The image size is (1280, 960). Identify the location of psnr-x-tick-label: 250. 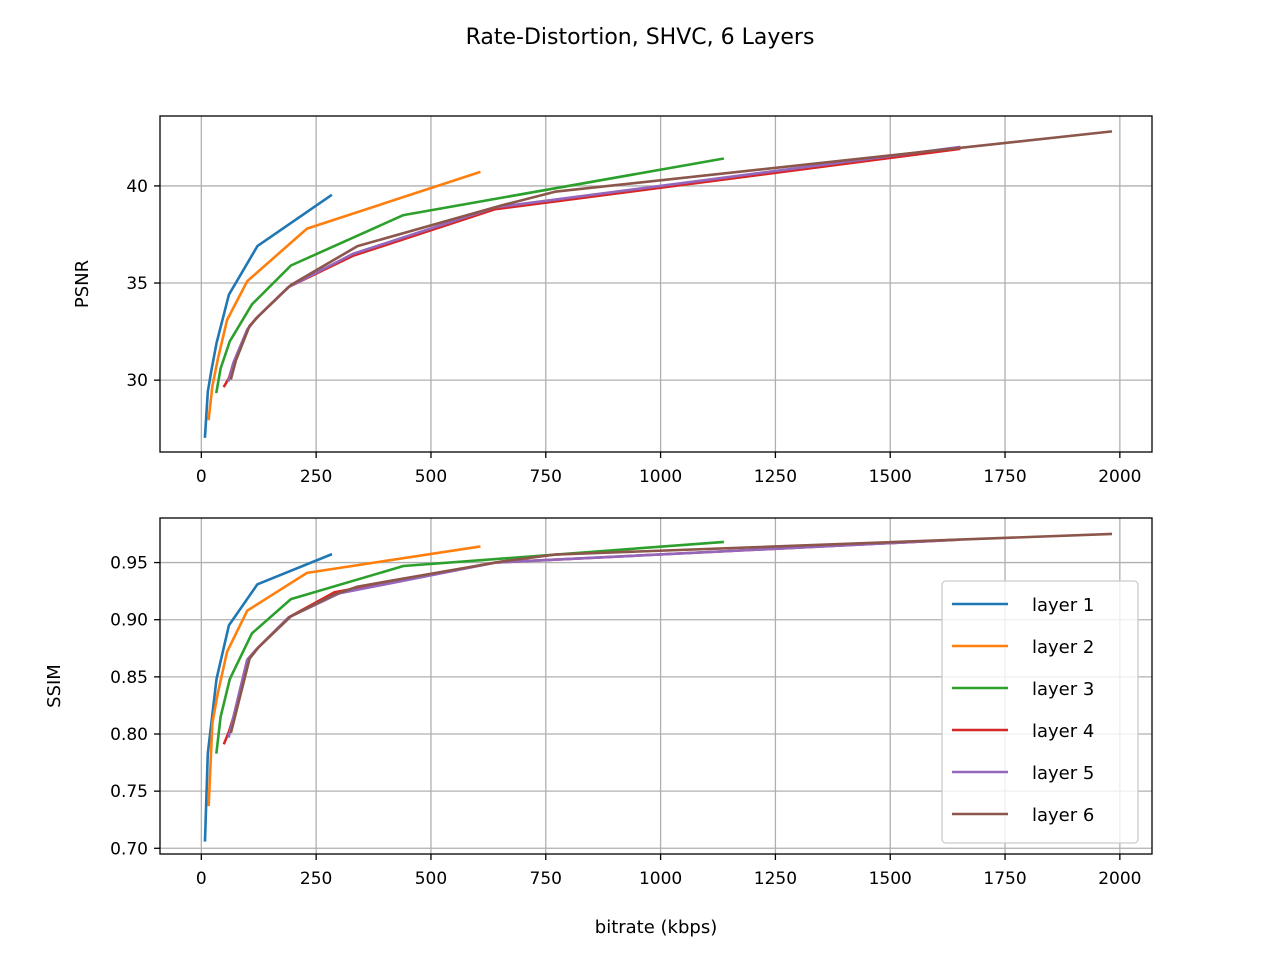
(316, 477).